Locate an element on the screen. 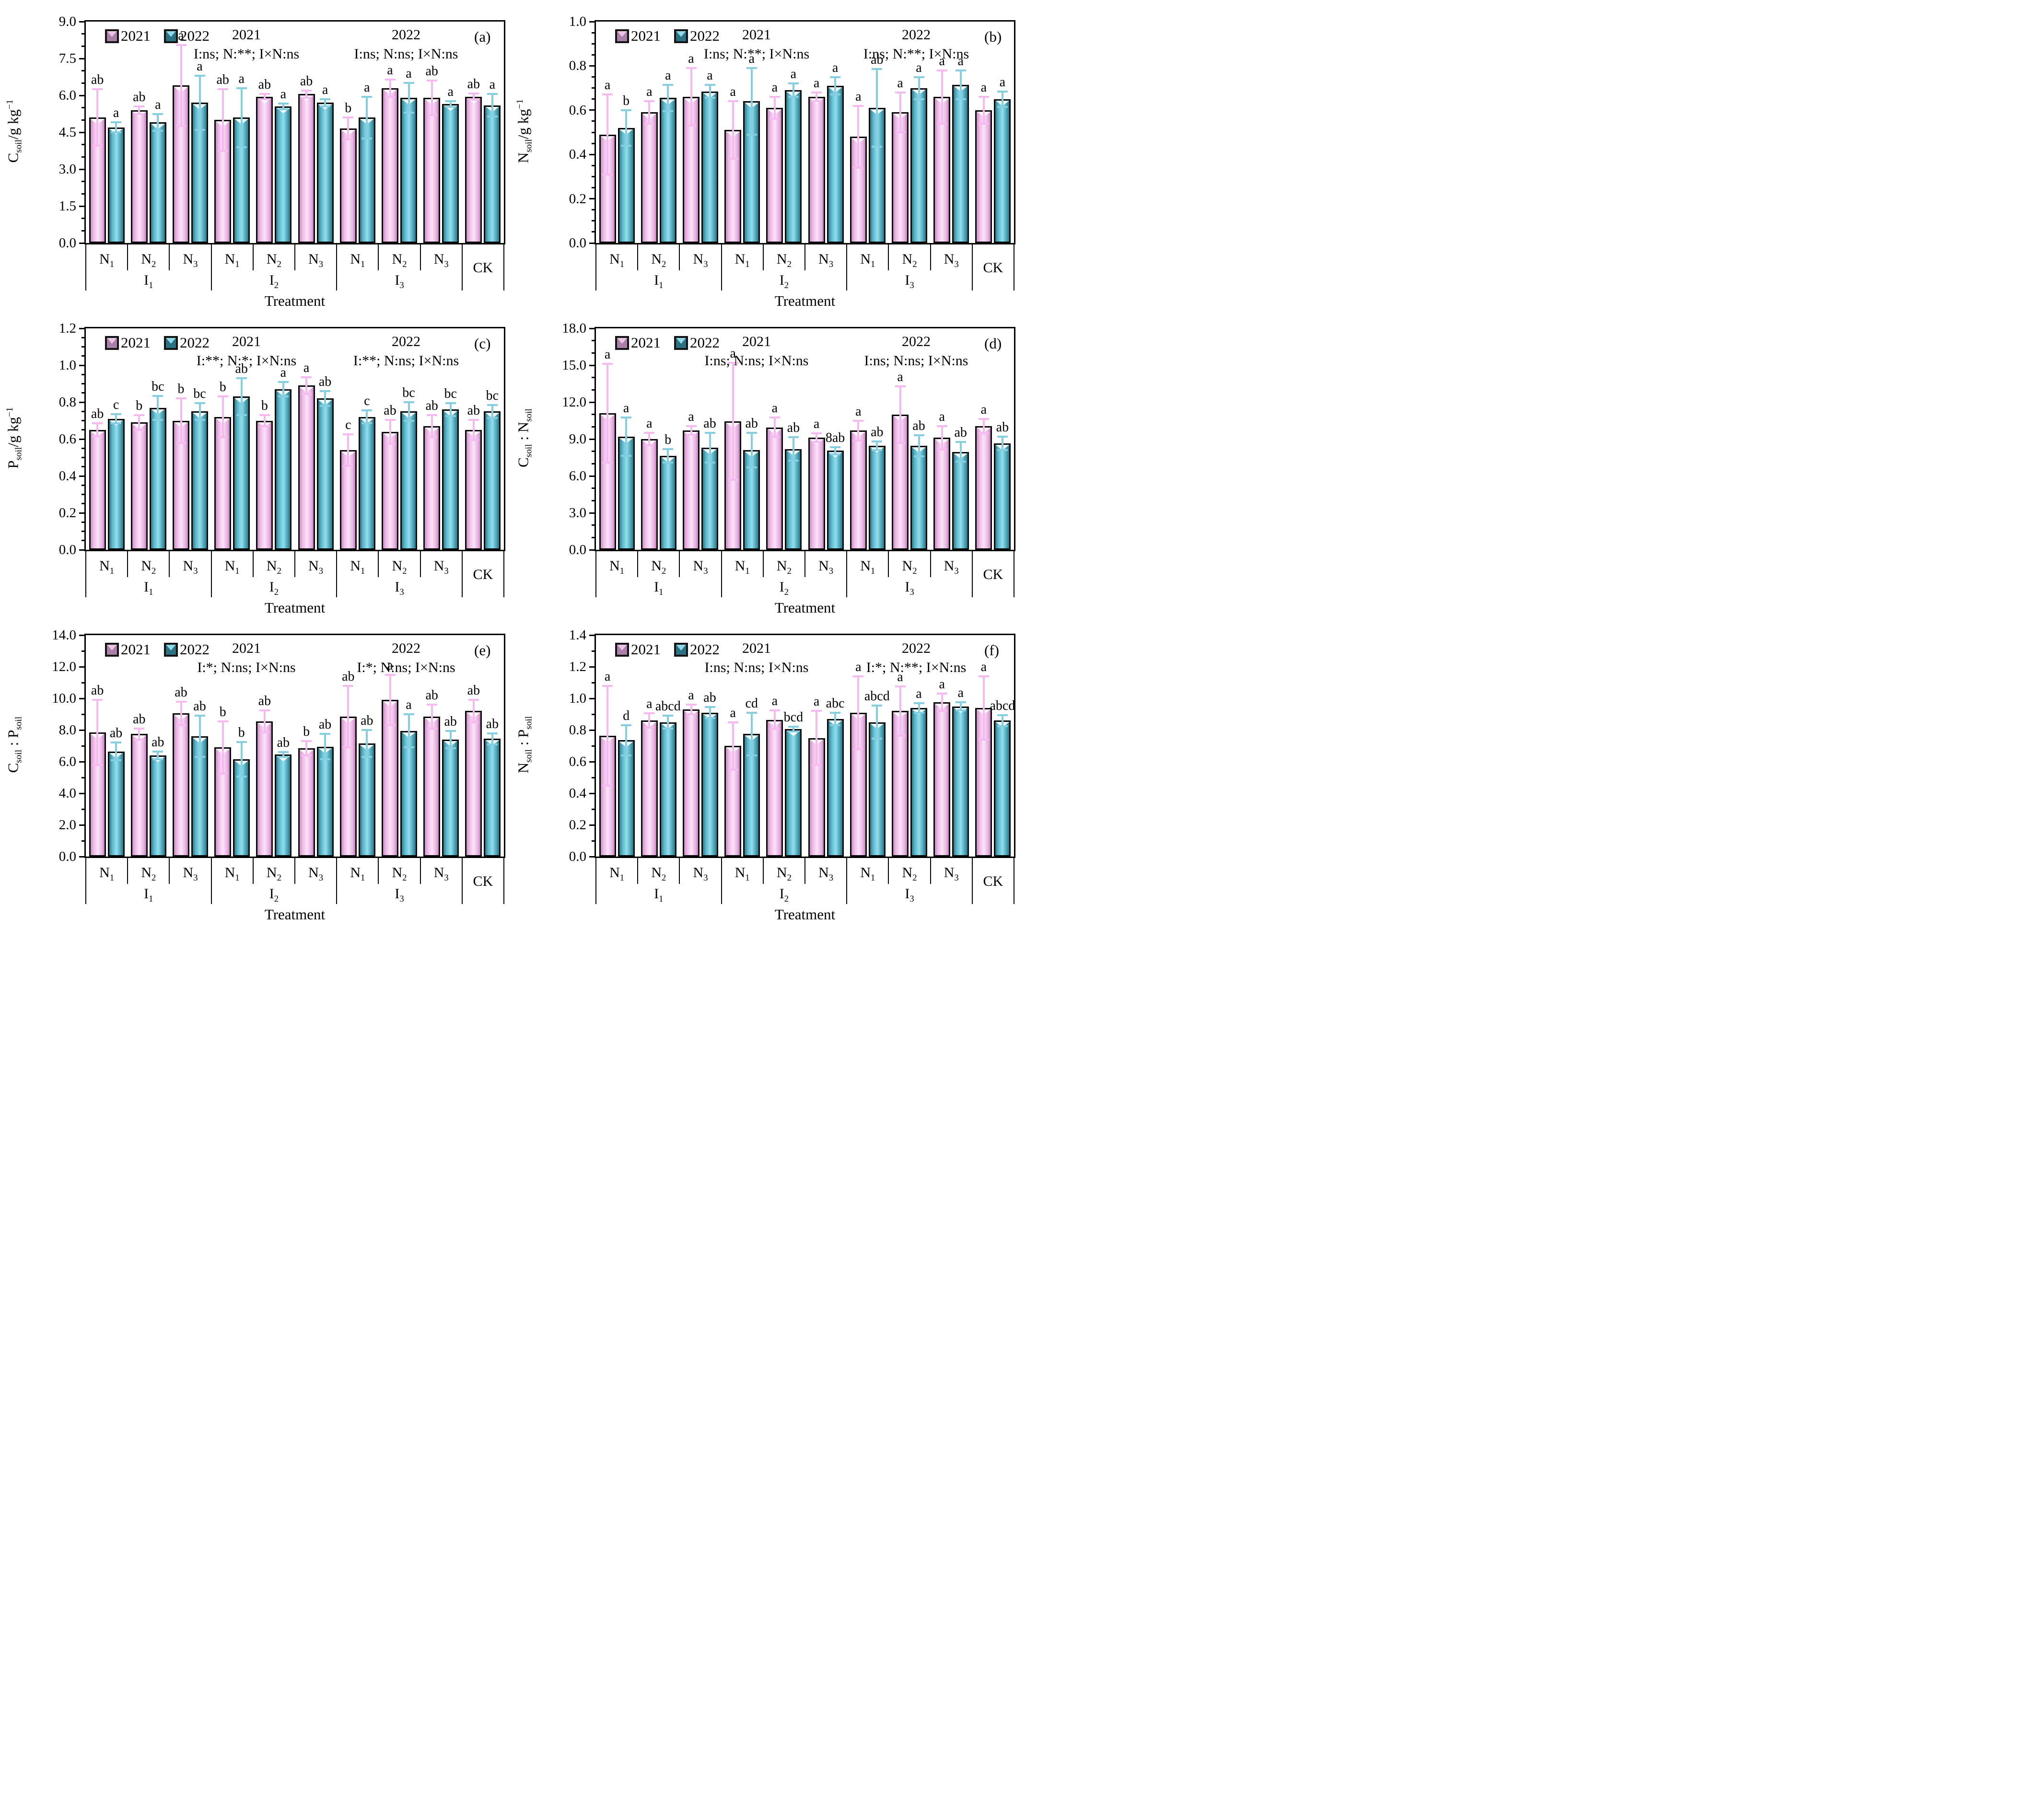  bar-top-bevel is located at coordinates (283, 111).